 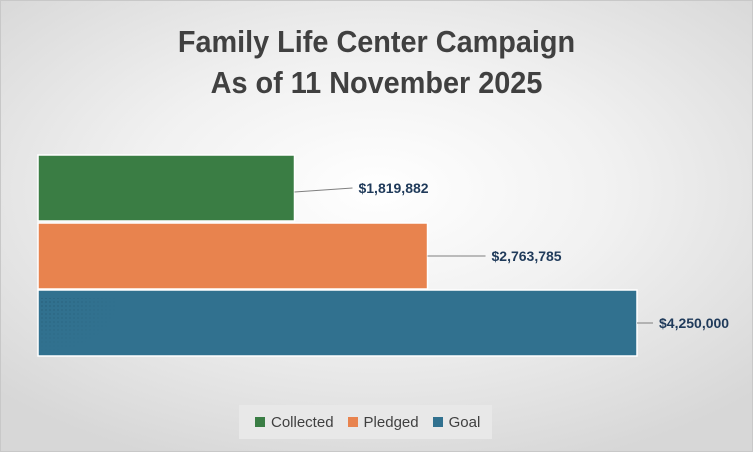 I want to click on bar-goal, so click(x=337, y=323).